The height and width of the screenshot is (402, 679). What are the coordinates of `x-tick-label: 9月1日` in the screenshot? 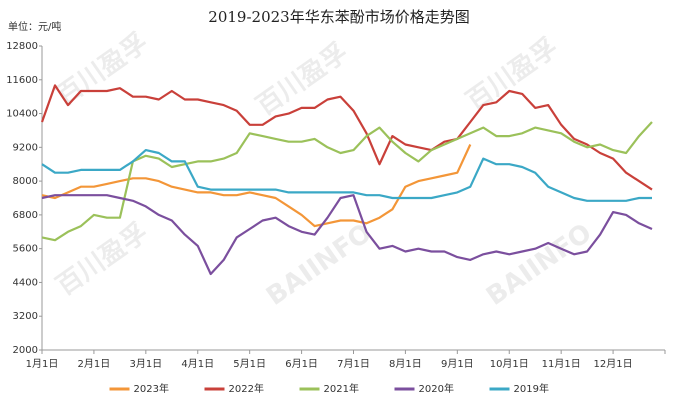 It's located at (457, 364).